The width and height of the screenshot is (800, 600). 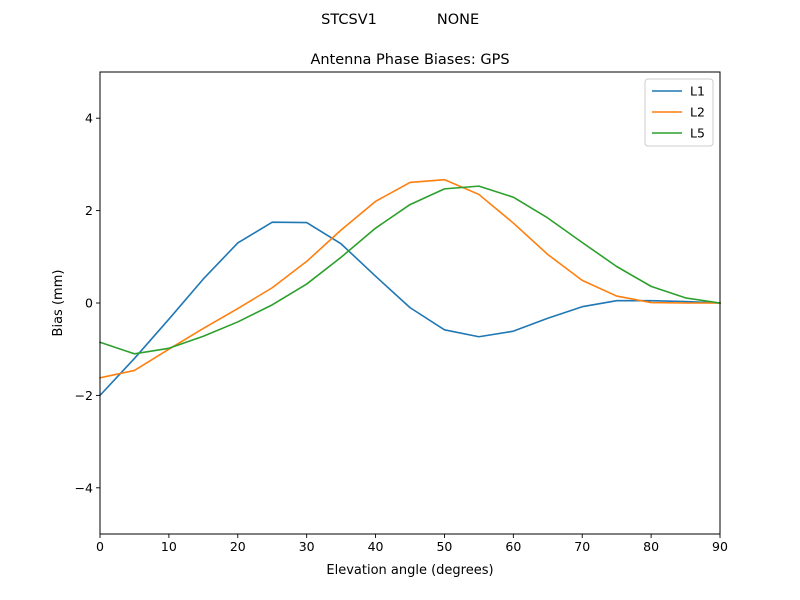 What do you see at coordinates (697, 133) in the screenshot?
I see `legend-label-l5: L5` at bounding box center [697, 133].